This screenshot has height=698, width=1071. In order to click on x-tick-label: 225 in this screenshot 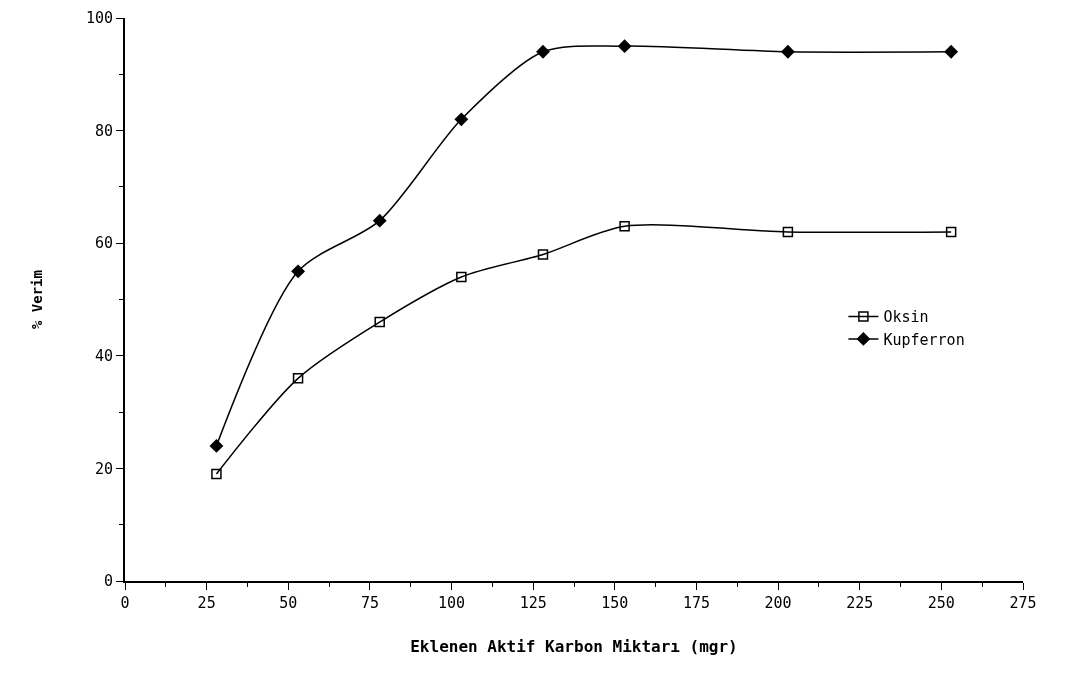, I will do `click(860, 603)`.